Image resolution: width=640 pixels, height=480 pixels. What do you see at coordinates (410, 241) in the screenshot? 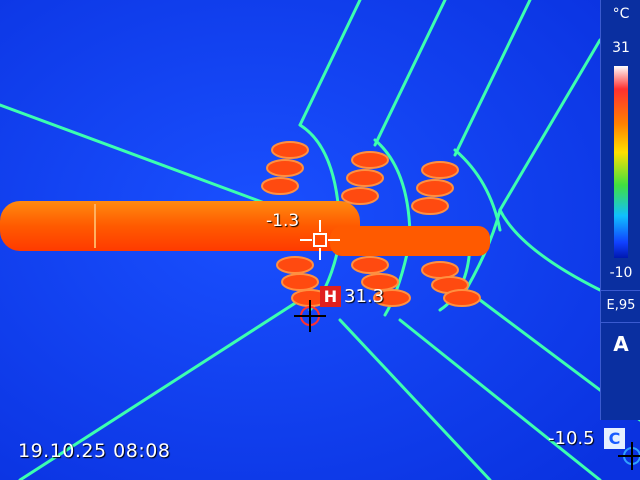
I see `busbar-end` at bounding box center [410, 241].